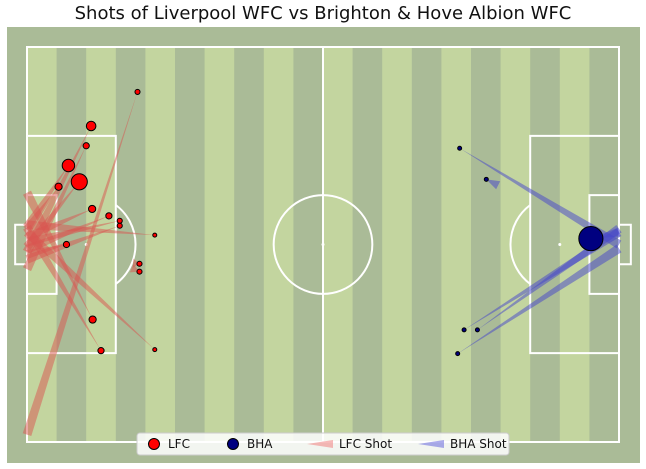  Describe the element at coordinates (365, 444) in the screenshot. I see `legend-label: LFC Shot` at that location.